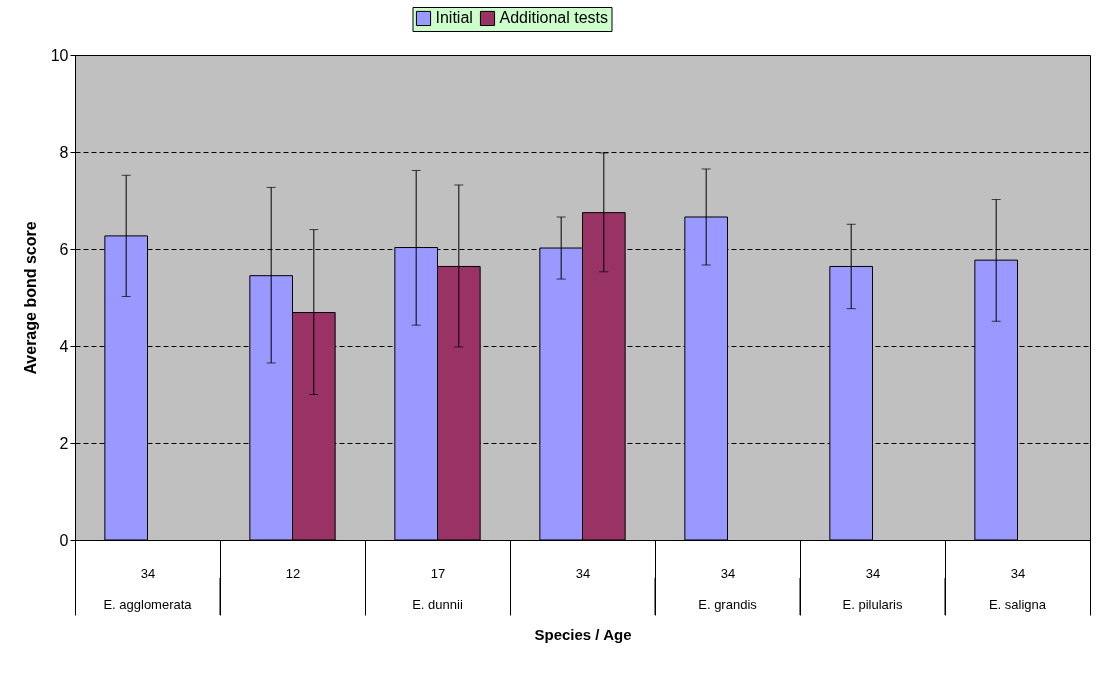  I want to click on x-tick-label: 17, so click(438, 573).